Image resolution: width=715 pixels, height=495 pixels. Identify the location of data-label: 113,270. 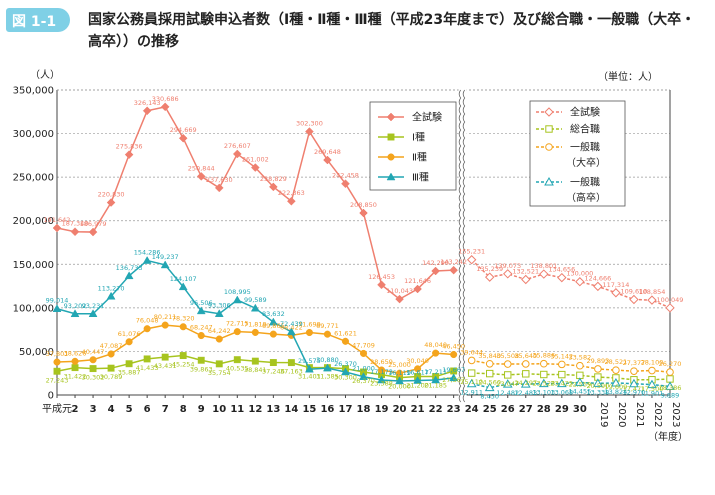
(111, 288).